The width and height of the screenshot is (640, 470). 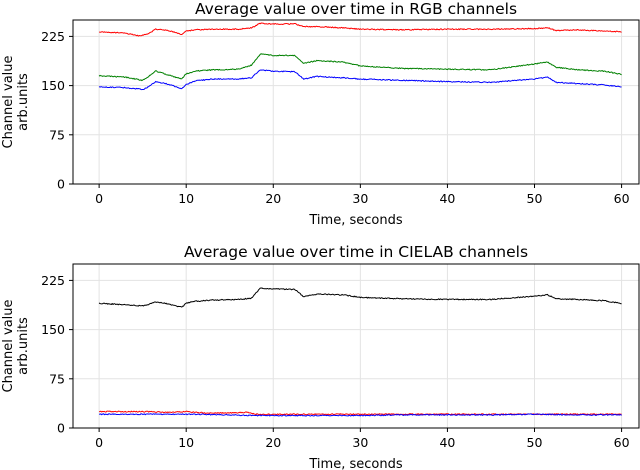 I want to click on cielab-x-tick-label: 30, so click(x=360, y=442).